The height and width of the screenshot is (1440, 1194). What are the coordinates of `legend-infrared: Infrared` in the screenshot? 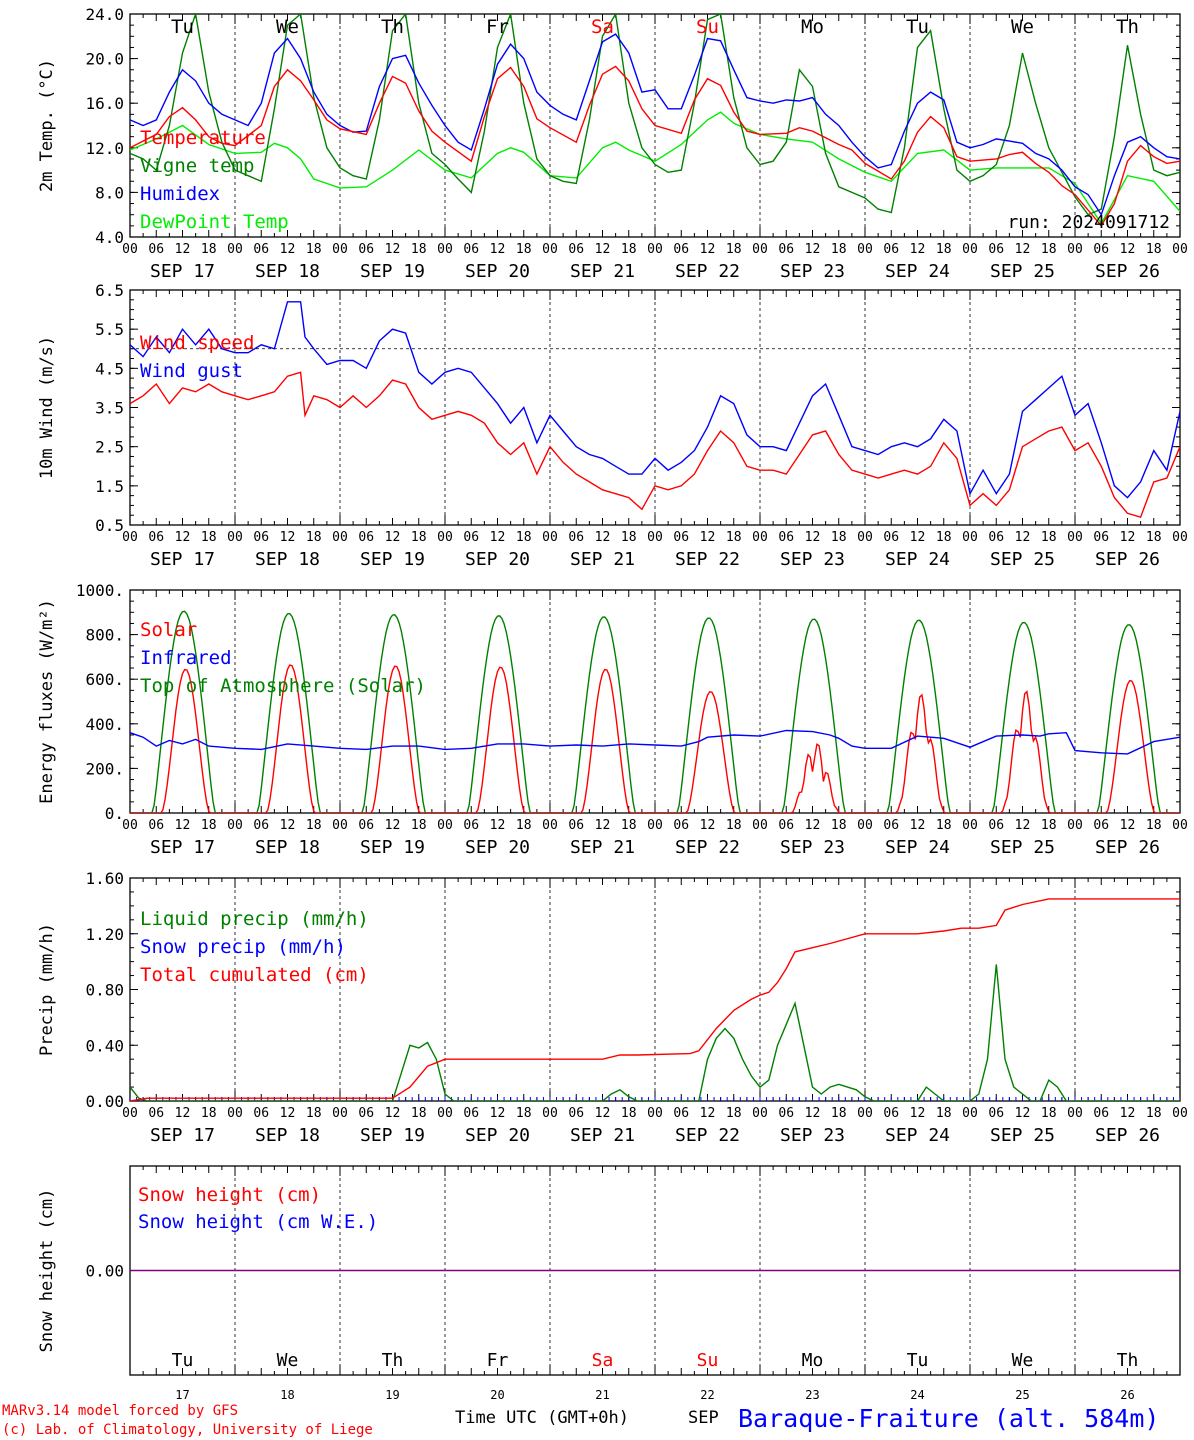 It's located at (186, 658).